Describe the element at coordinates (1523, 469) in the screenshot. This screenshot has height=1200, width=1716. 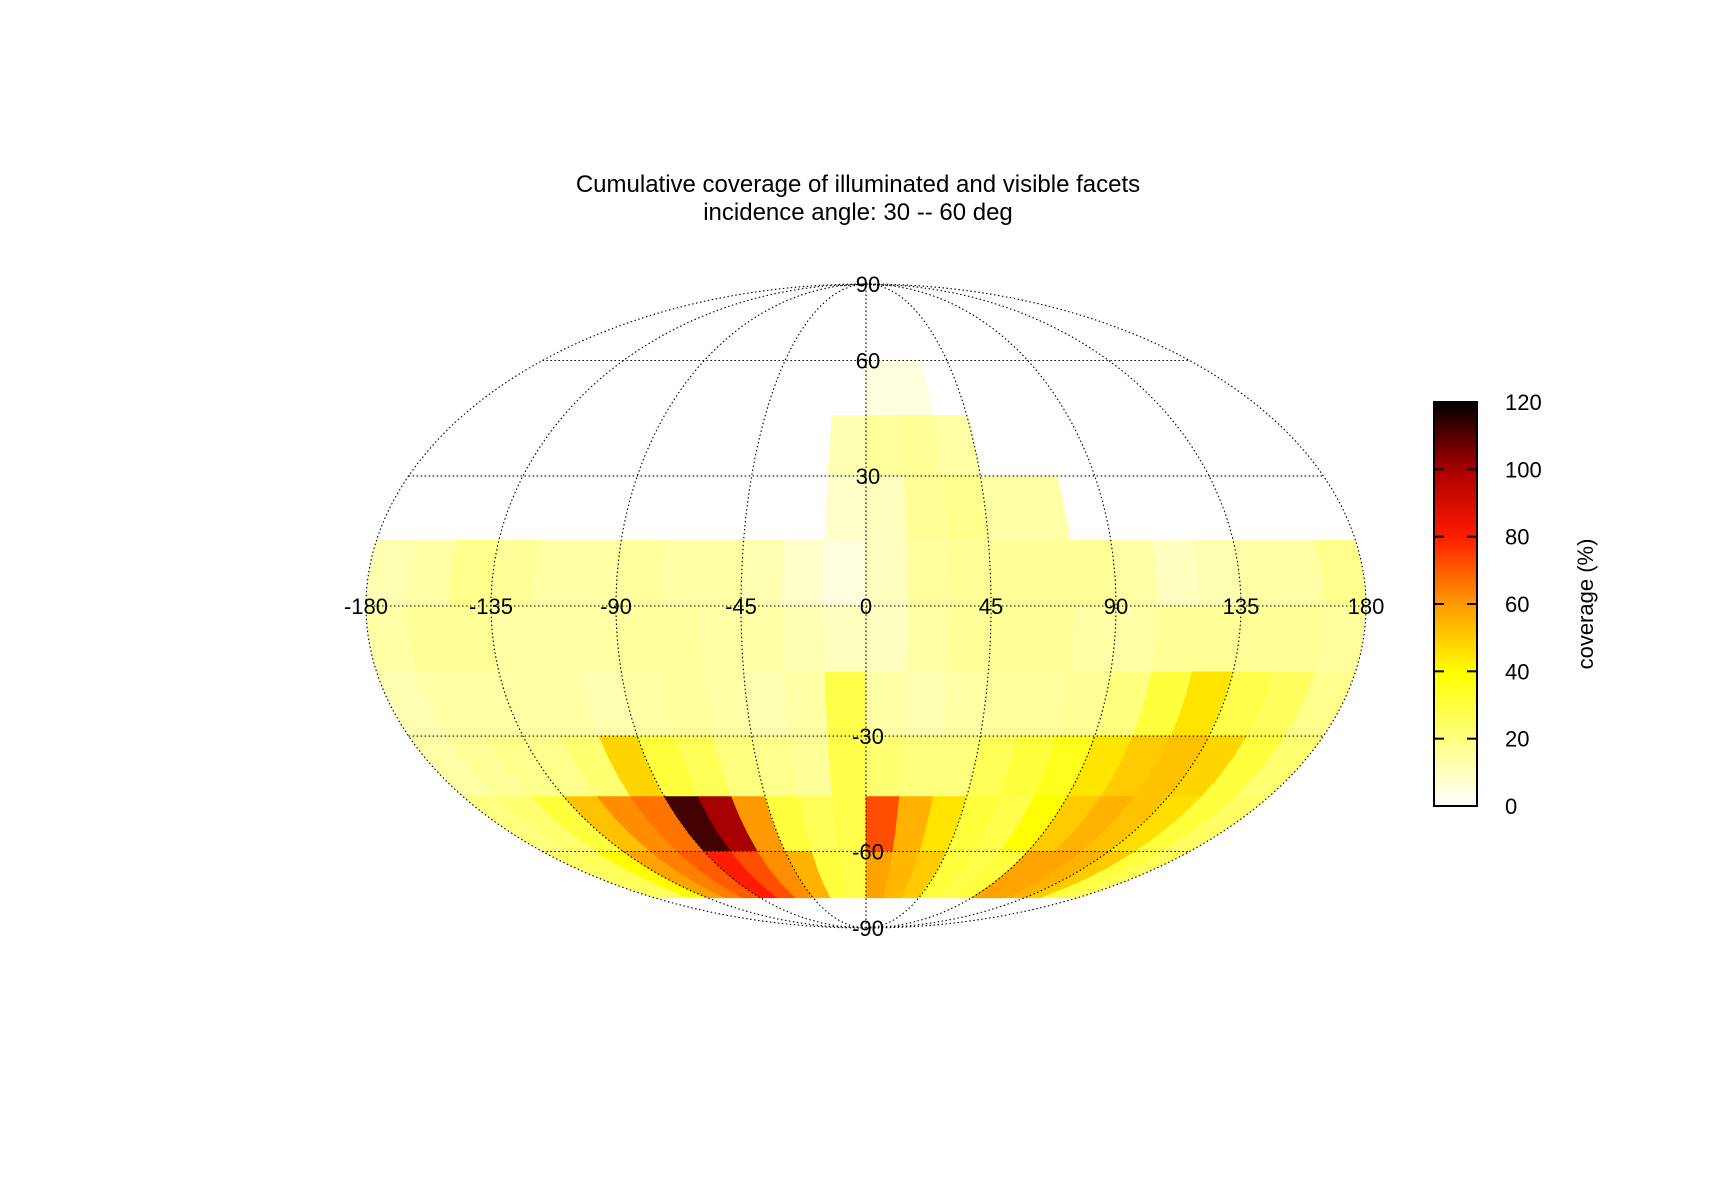
I see `colorbar-tick-label: 100` at that location.